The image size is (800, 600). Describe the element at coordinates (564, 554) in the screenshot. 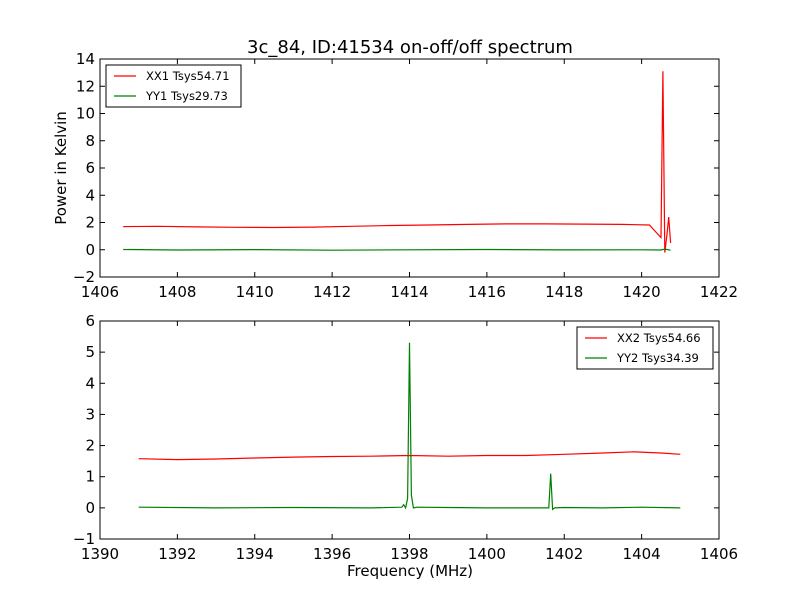

I see `x-tick-label: 1402` at that location.